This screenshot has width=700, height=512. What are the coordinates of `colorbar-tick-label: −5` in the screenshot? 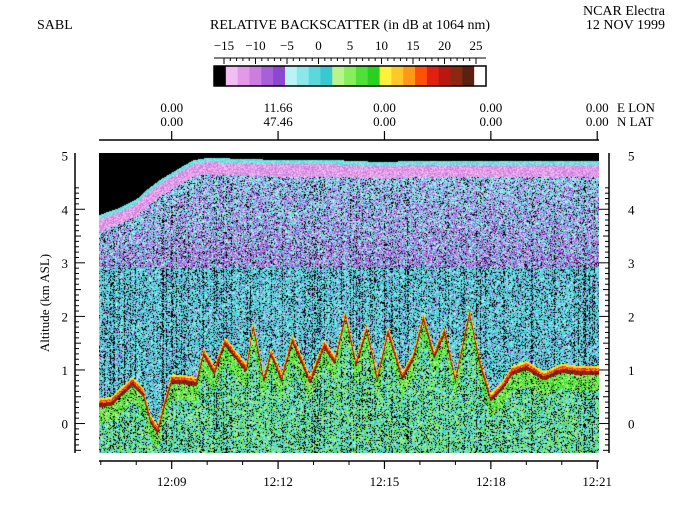 It's located at (287, 45).